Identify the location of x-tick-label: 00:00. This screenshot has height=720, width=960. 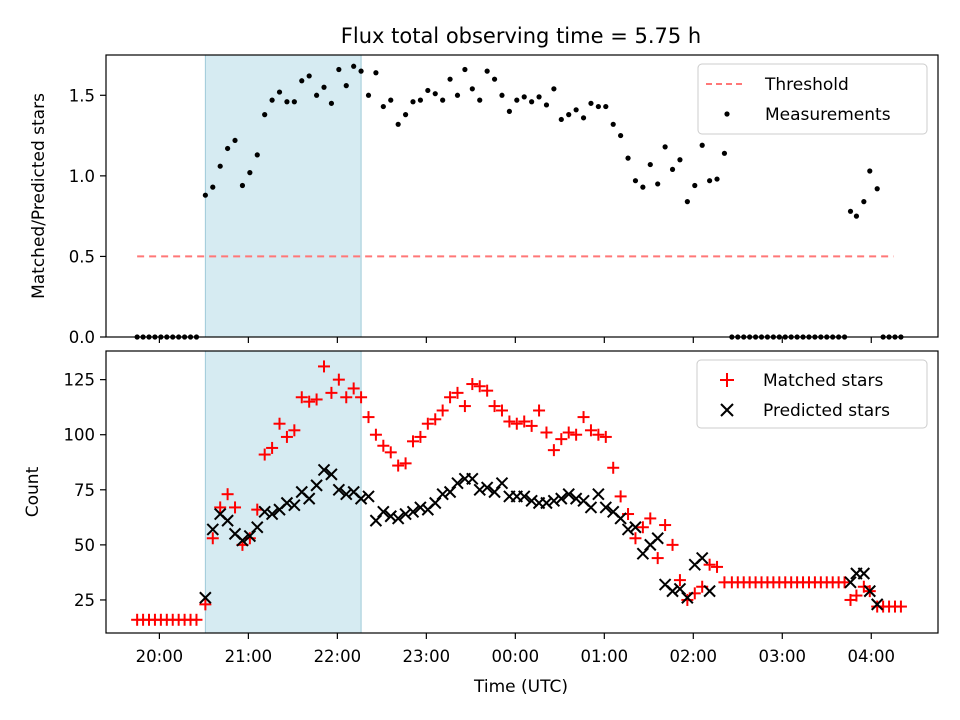
(516, 656).